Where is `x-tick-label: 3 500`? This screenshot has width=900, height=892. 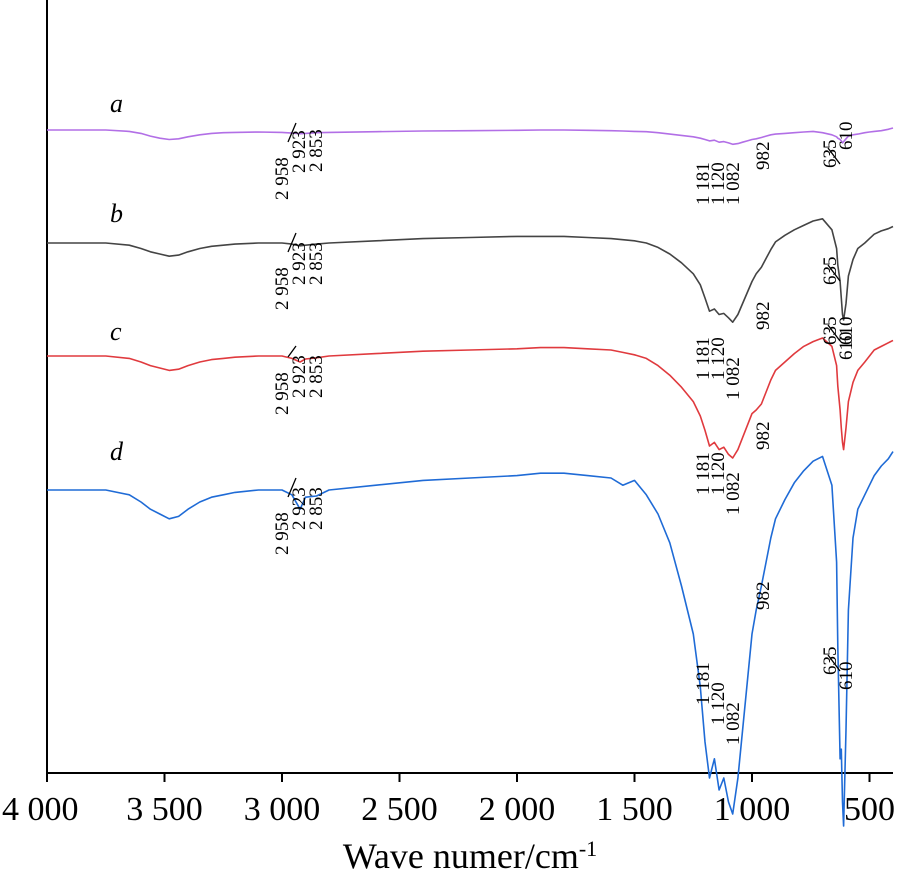 x-tick-label: 3 500 is located at coordinates (164, 809).